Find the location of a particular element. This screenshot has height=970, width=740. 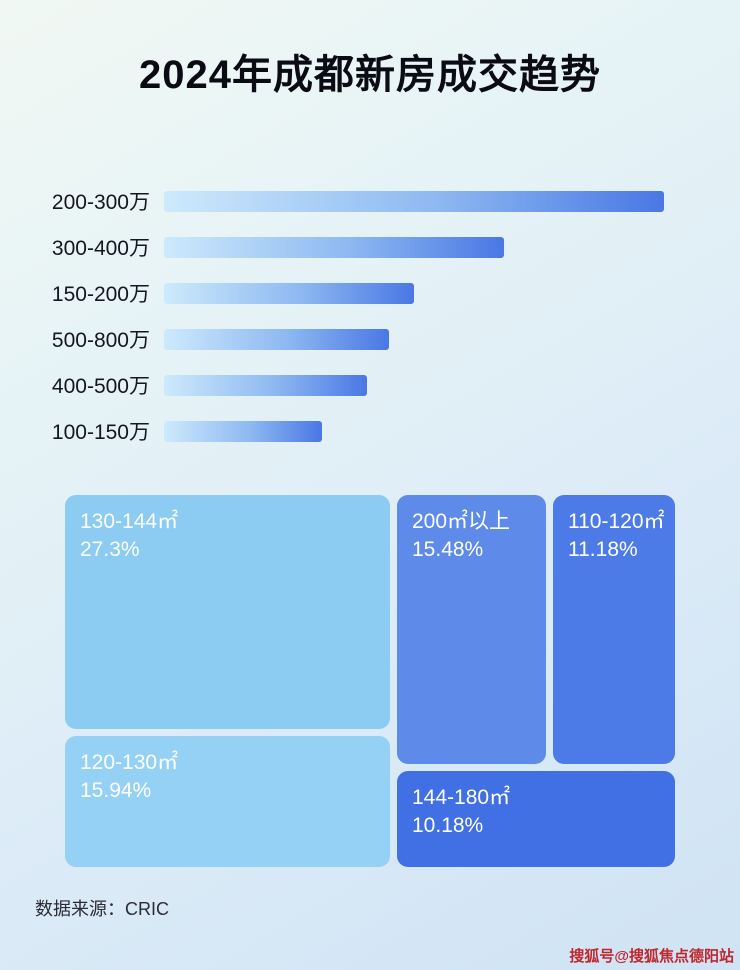

bar-category-label: 200-300万 is located at coordinates (100, 202).